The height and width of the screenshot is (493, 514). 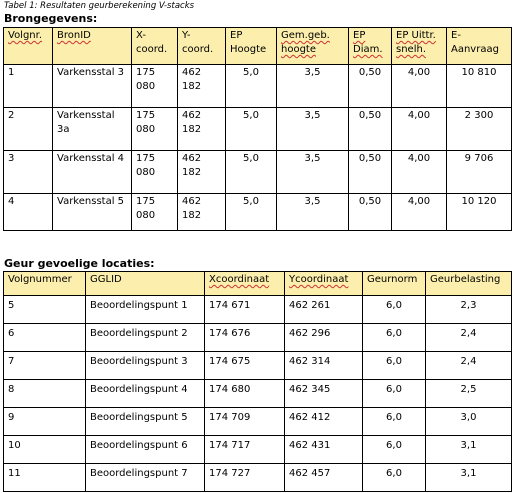 What do you see at coordinates (28, 212) in the screenshot?
I see `table-cell: 4` at bounding box center [28, 212].